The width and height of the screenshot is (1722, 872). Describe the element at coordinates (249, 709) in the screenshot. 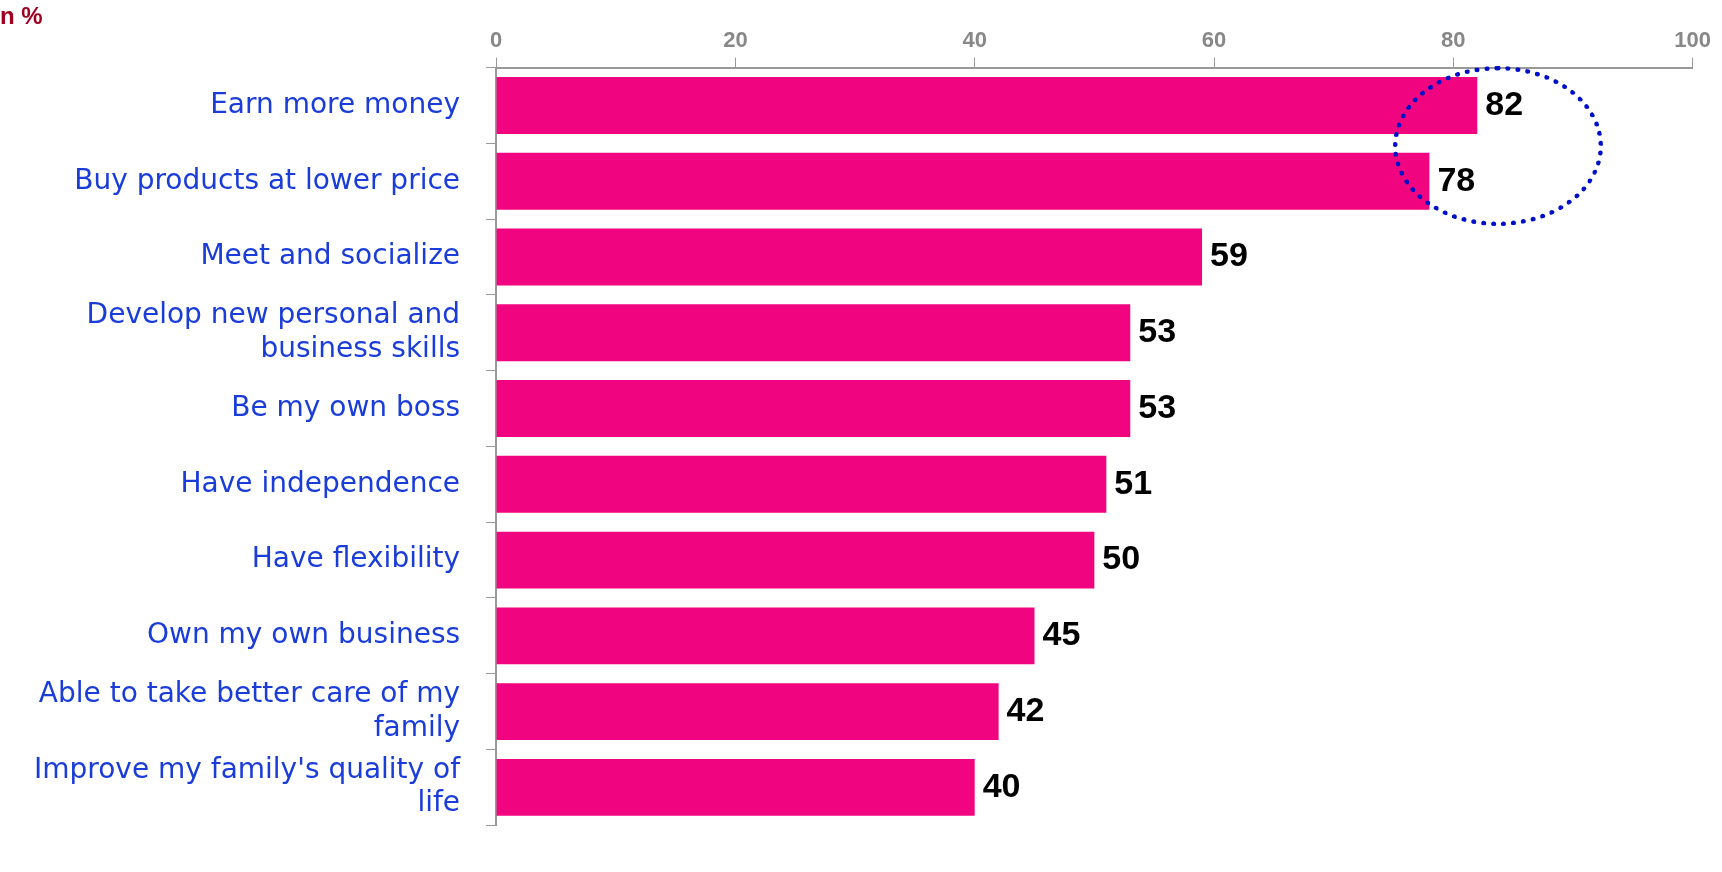

I see `y-tick-label: Able to take better care of my family` at that location.